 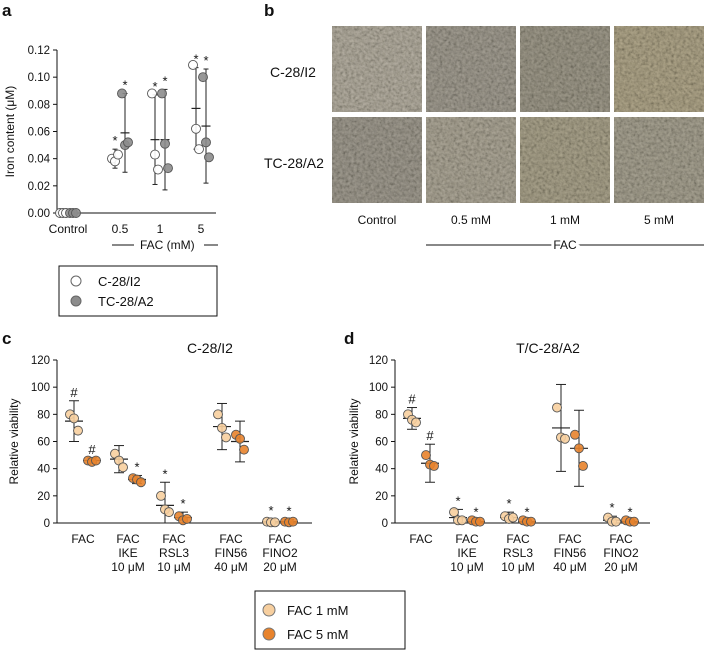 What do you see at coordinates (317, 634) in the screenshot?
I see `legend-label-fac5mm: FAC 5 mM` at bounding box center [317, 634].